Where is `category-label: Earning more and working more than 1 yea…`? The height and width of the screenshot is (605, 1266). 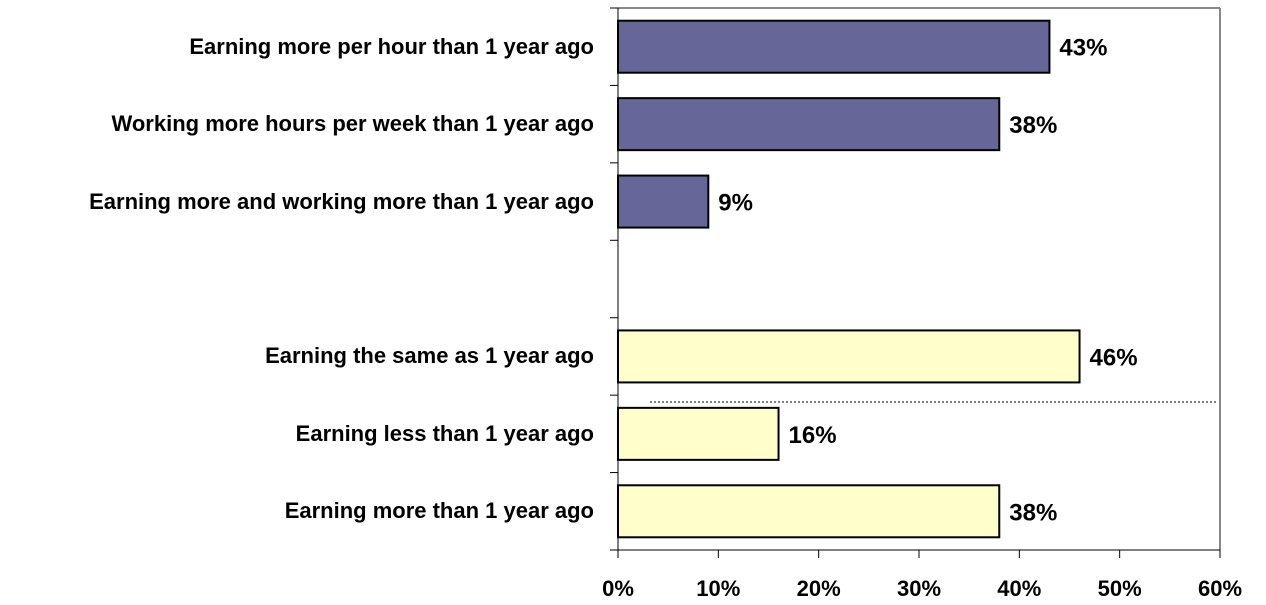
category-label: Earning more and working more than 1 yea… is located at coordinates (341, 201).